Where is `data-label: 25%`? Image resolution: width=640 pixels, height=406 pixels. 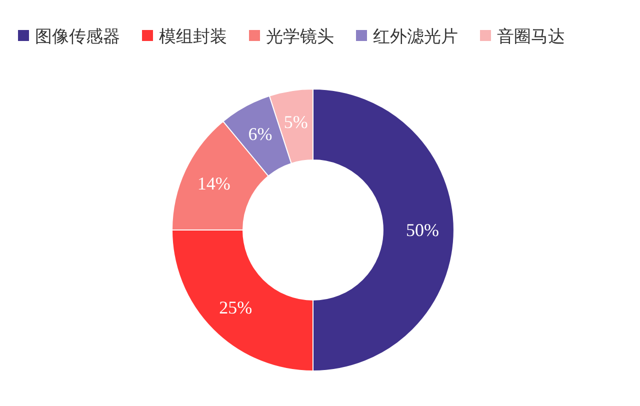
data-label: 25% is located at coordinates (235, 307).